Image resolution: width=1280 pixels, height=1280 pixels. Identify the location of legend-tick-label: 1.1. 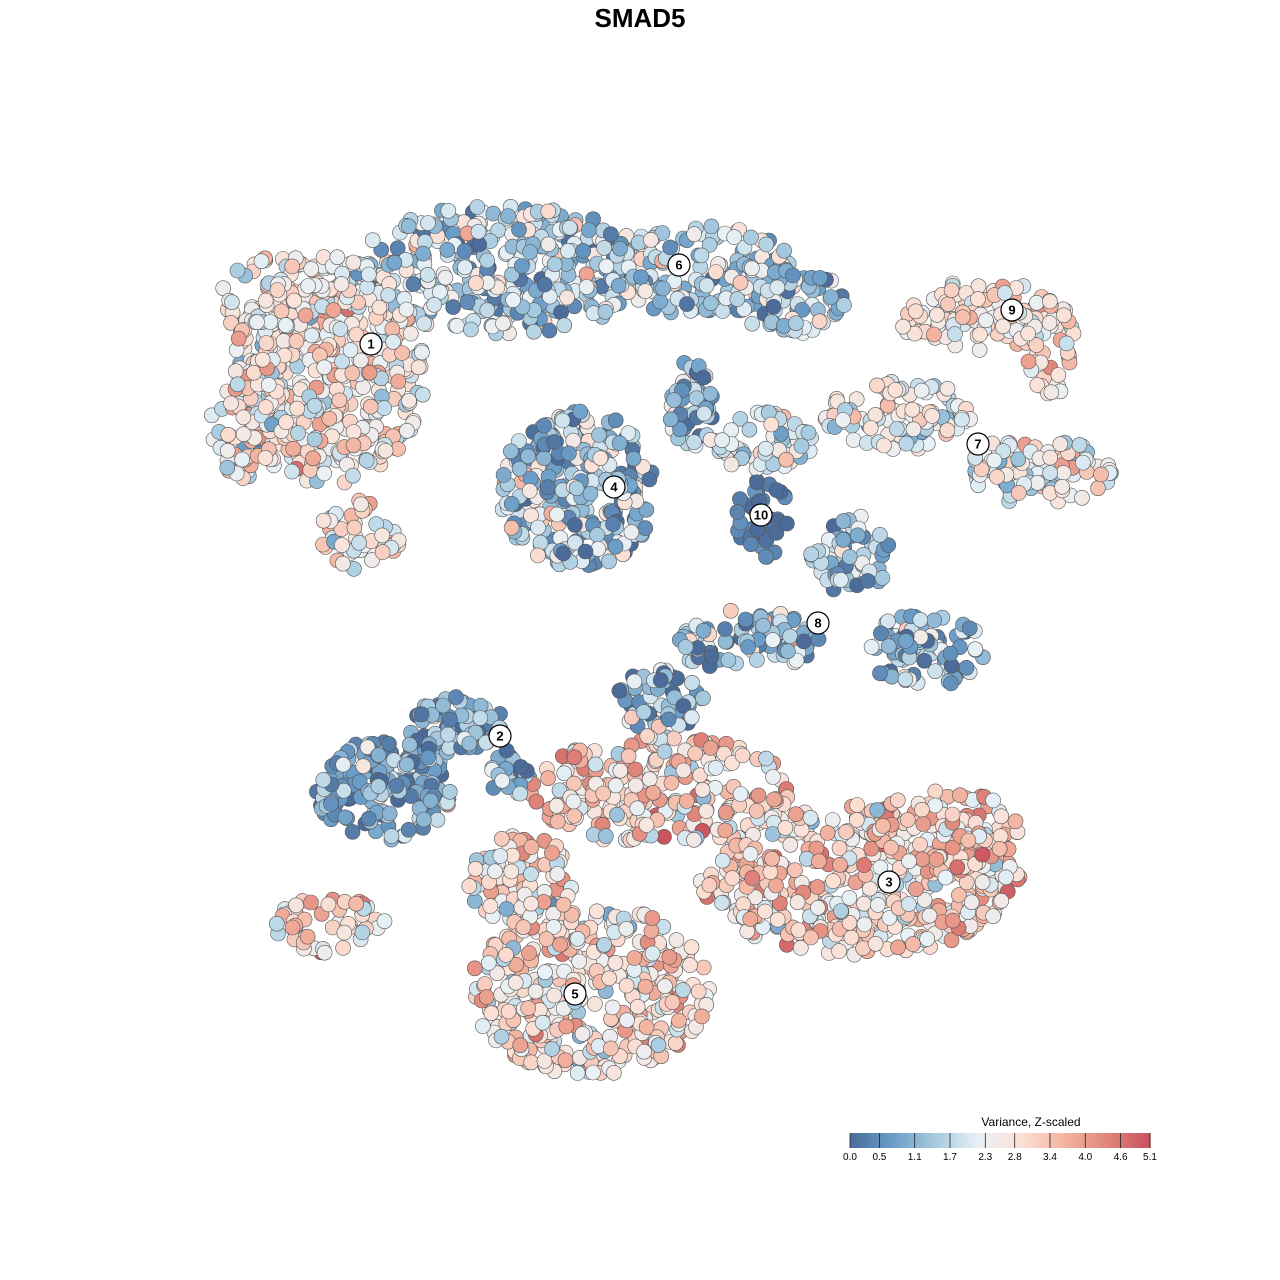
(915, 1157).